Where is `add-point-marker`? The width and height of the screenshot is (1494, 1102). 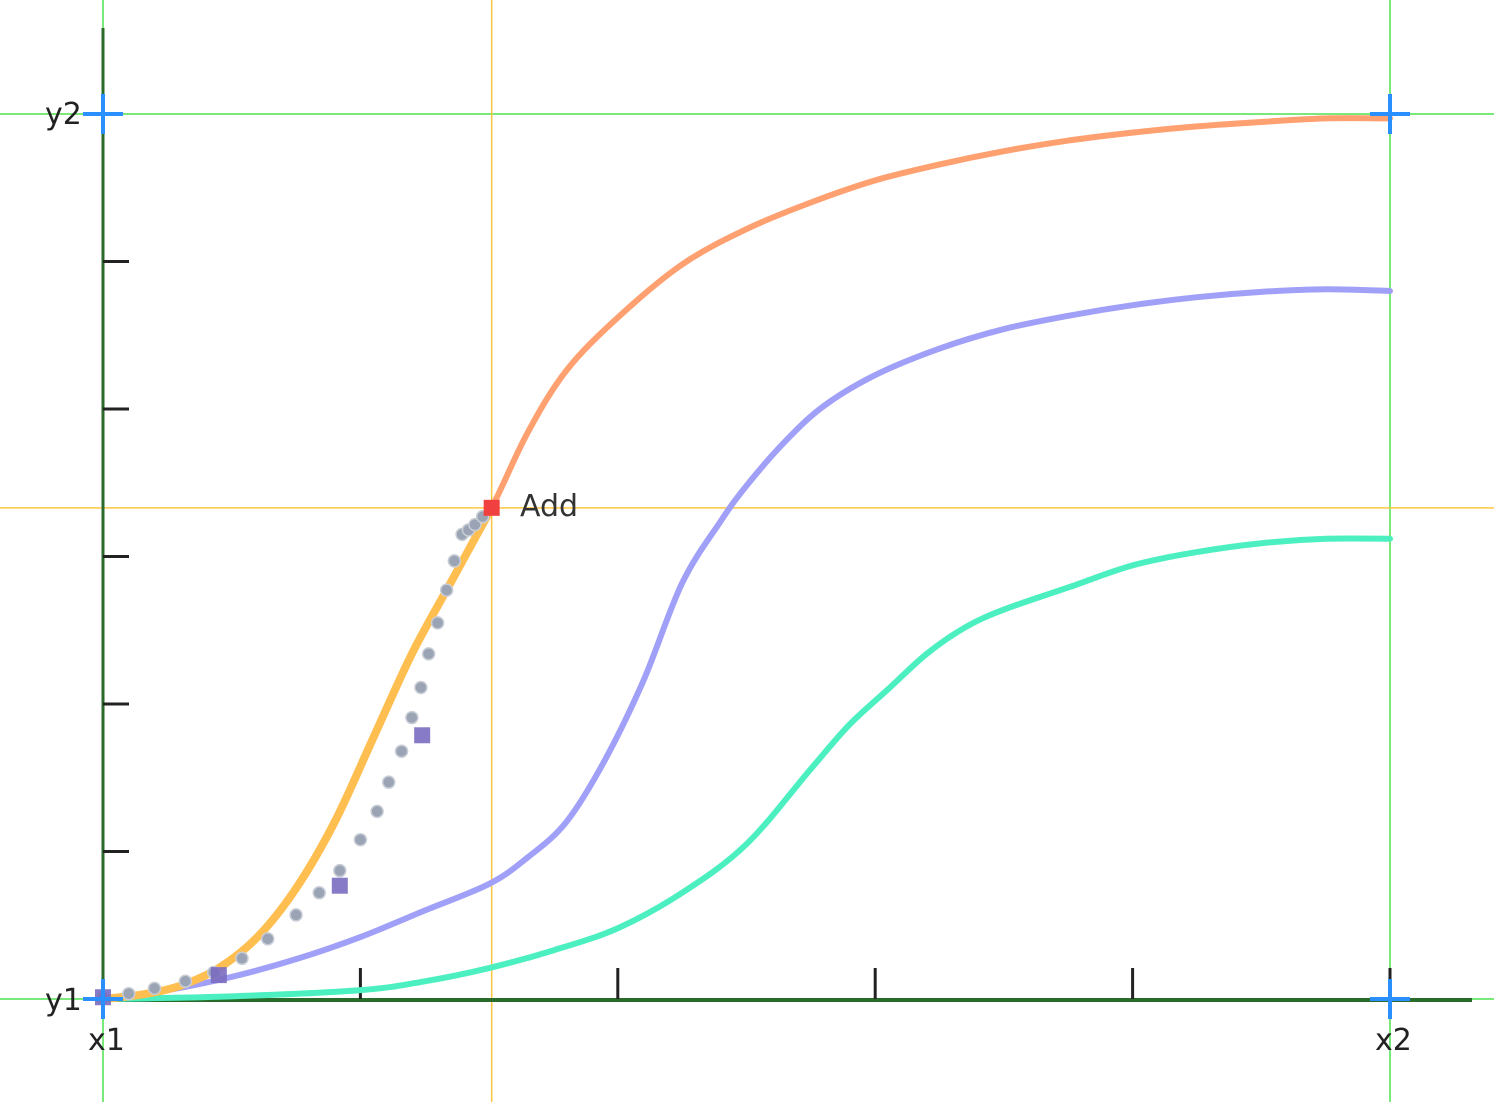
add-point-marker is located at coordinates (491, 507).